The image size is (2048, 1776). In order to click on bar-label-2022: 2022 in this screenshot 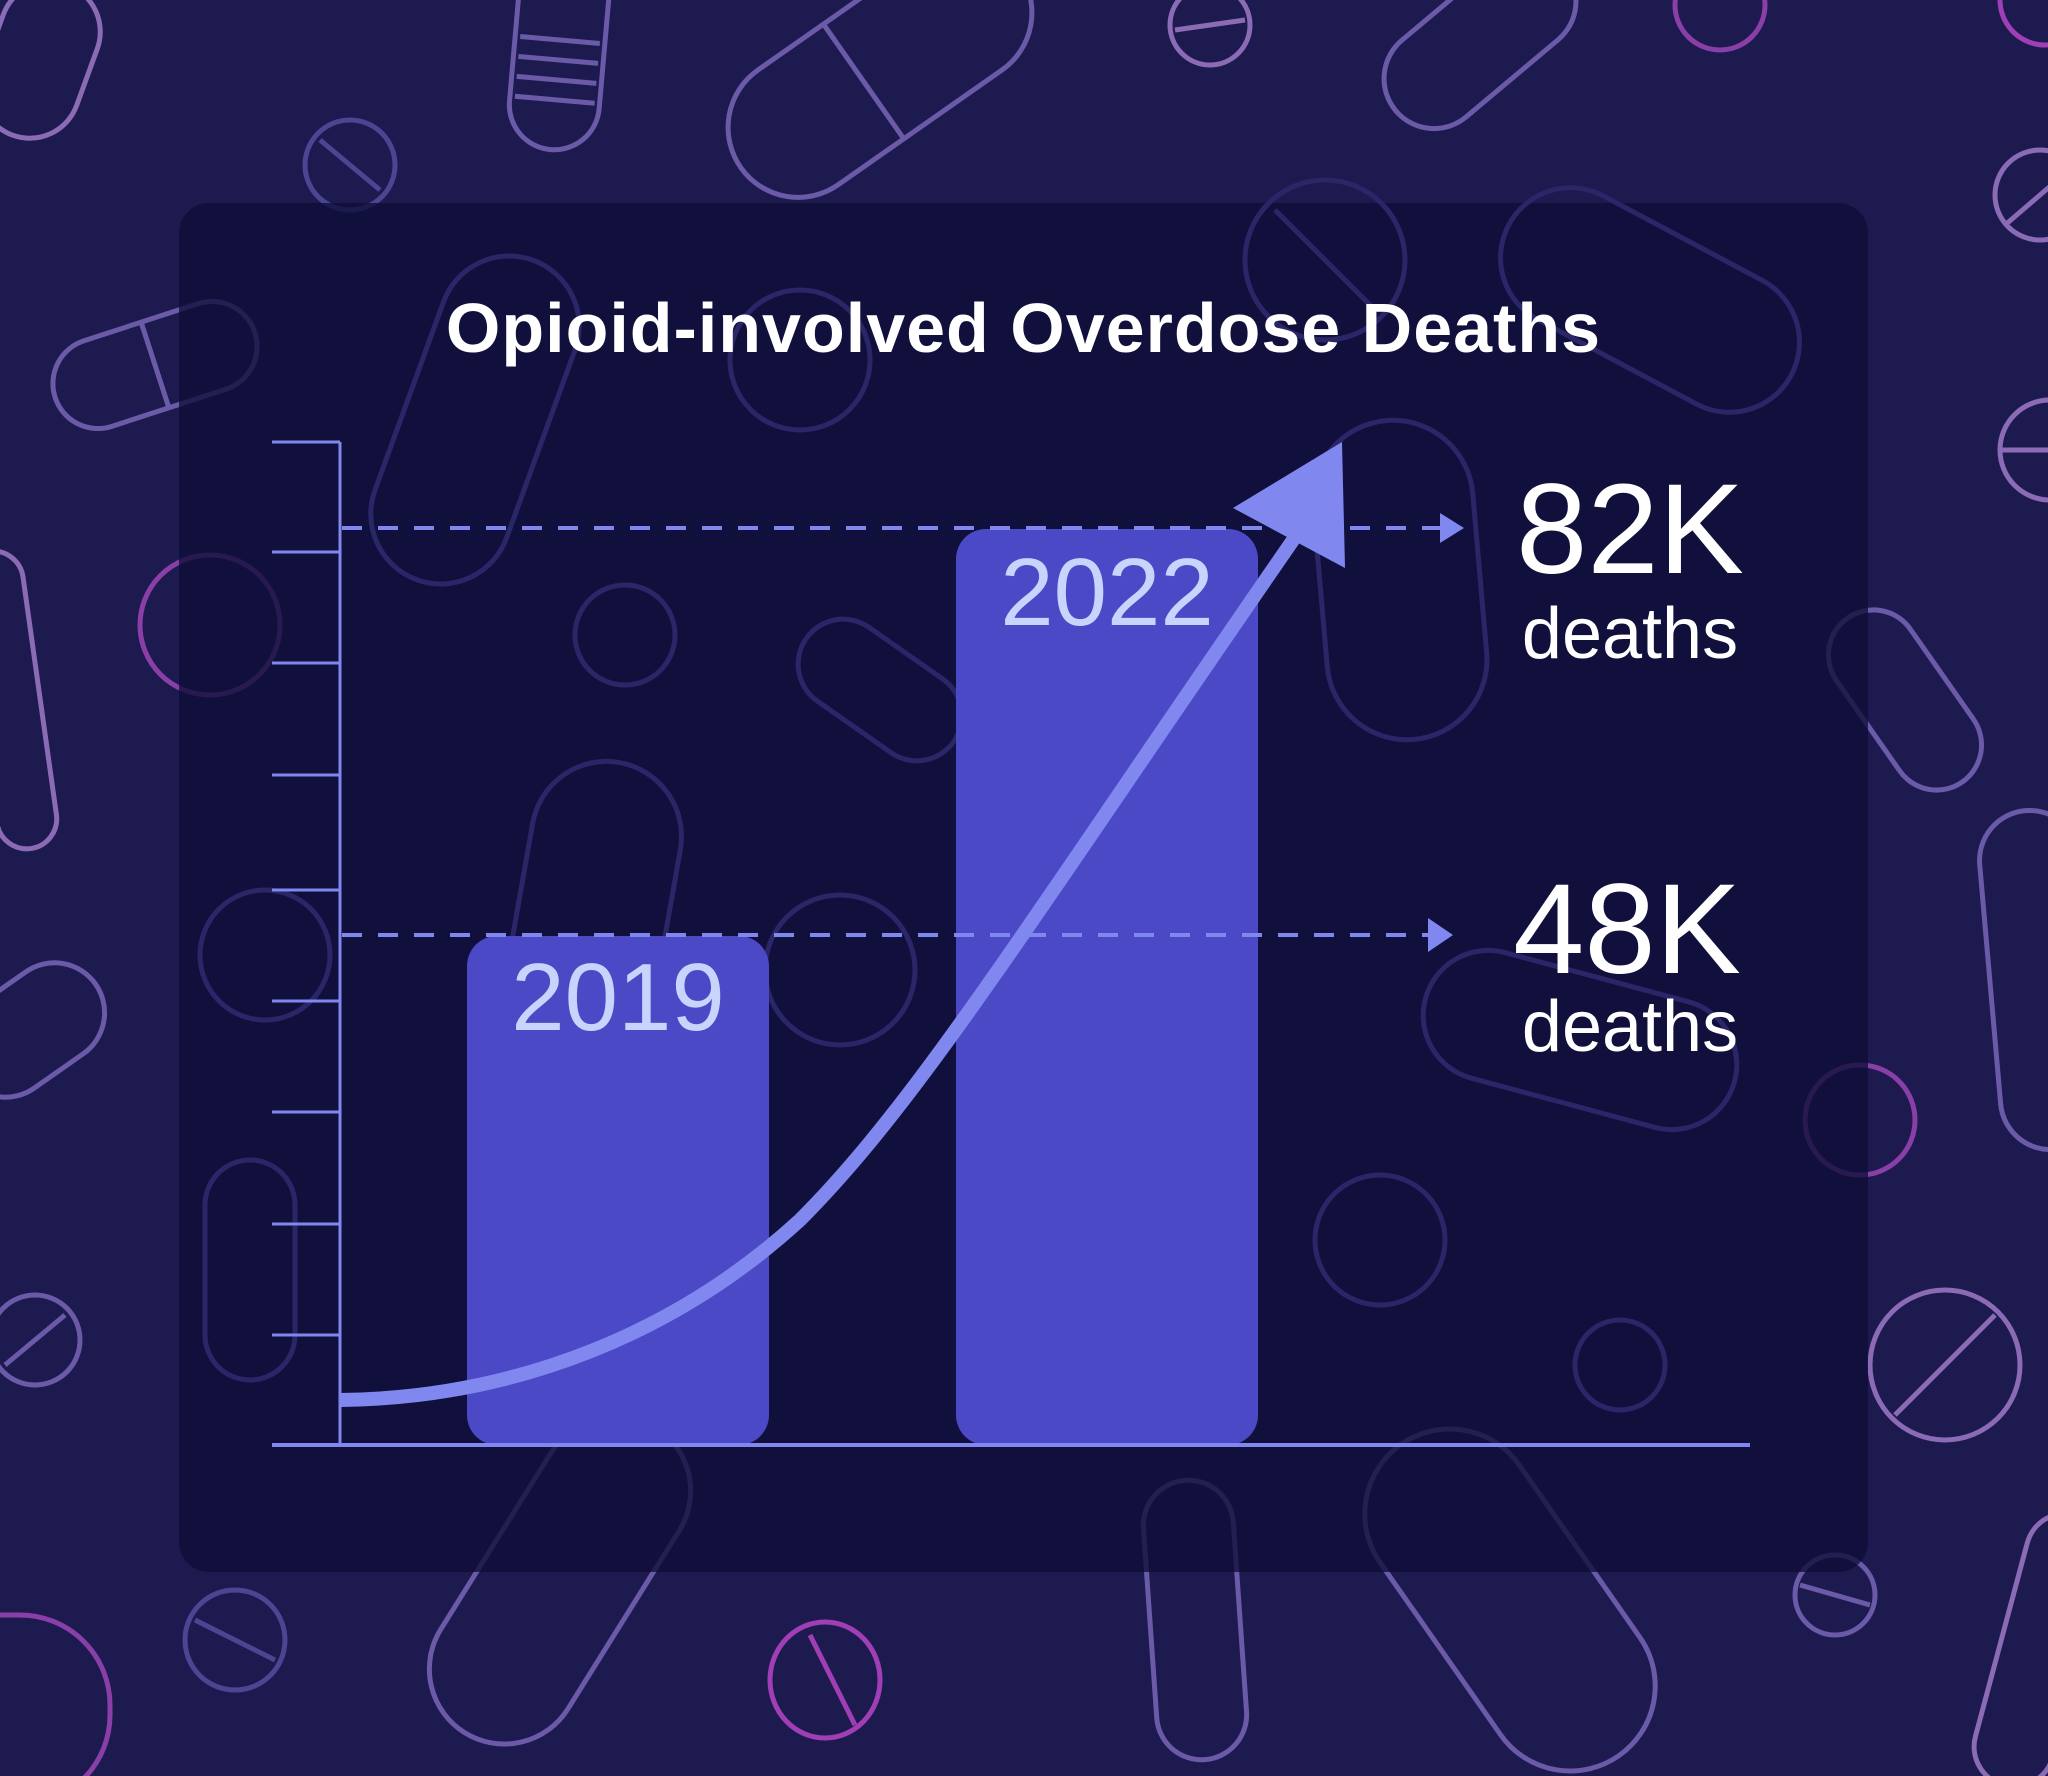, I will do `click(1107, 592)`.